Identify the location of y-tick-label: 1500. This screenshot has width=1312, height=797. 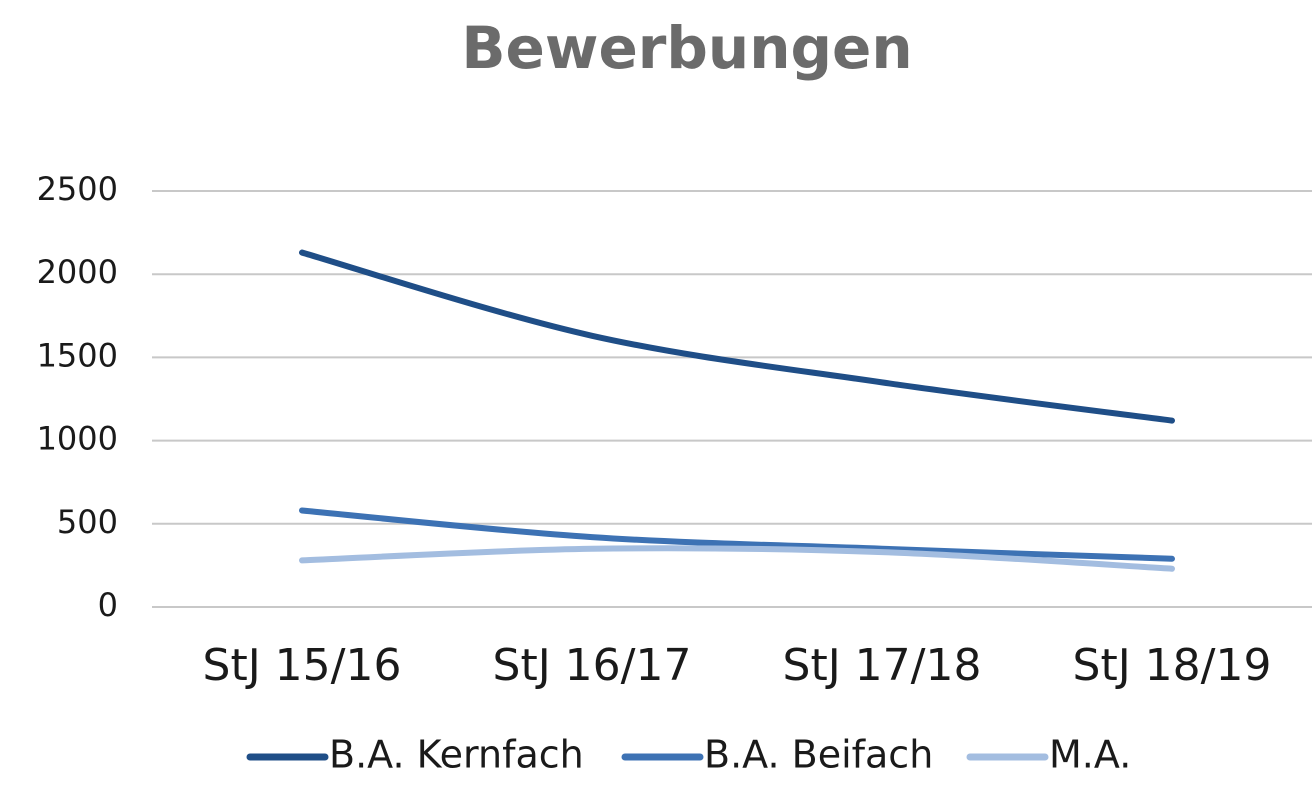
(77, 355).